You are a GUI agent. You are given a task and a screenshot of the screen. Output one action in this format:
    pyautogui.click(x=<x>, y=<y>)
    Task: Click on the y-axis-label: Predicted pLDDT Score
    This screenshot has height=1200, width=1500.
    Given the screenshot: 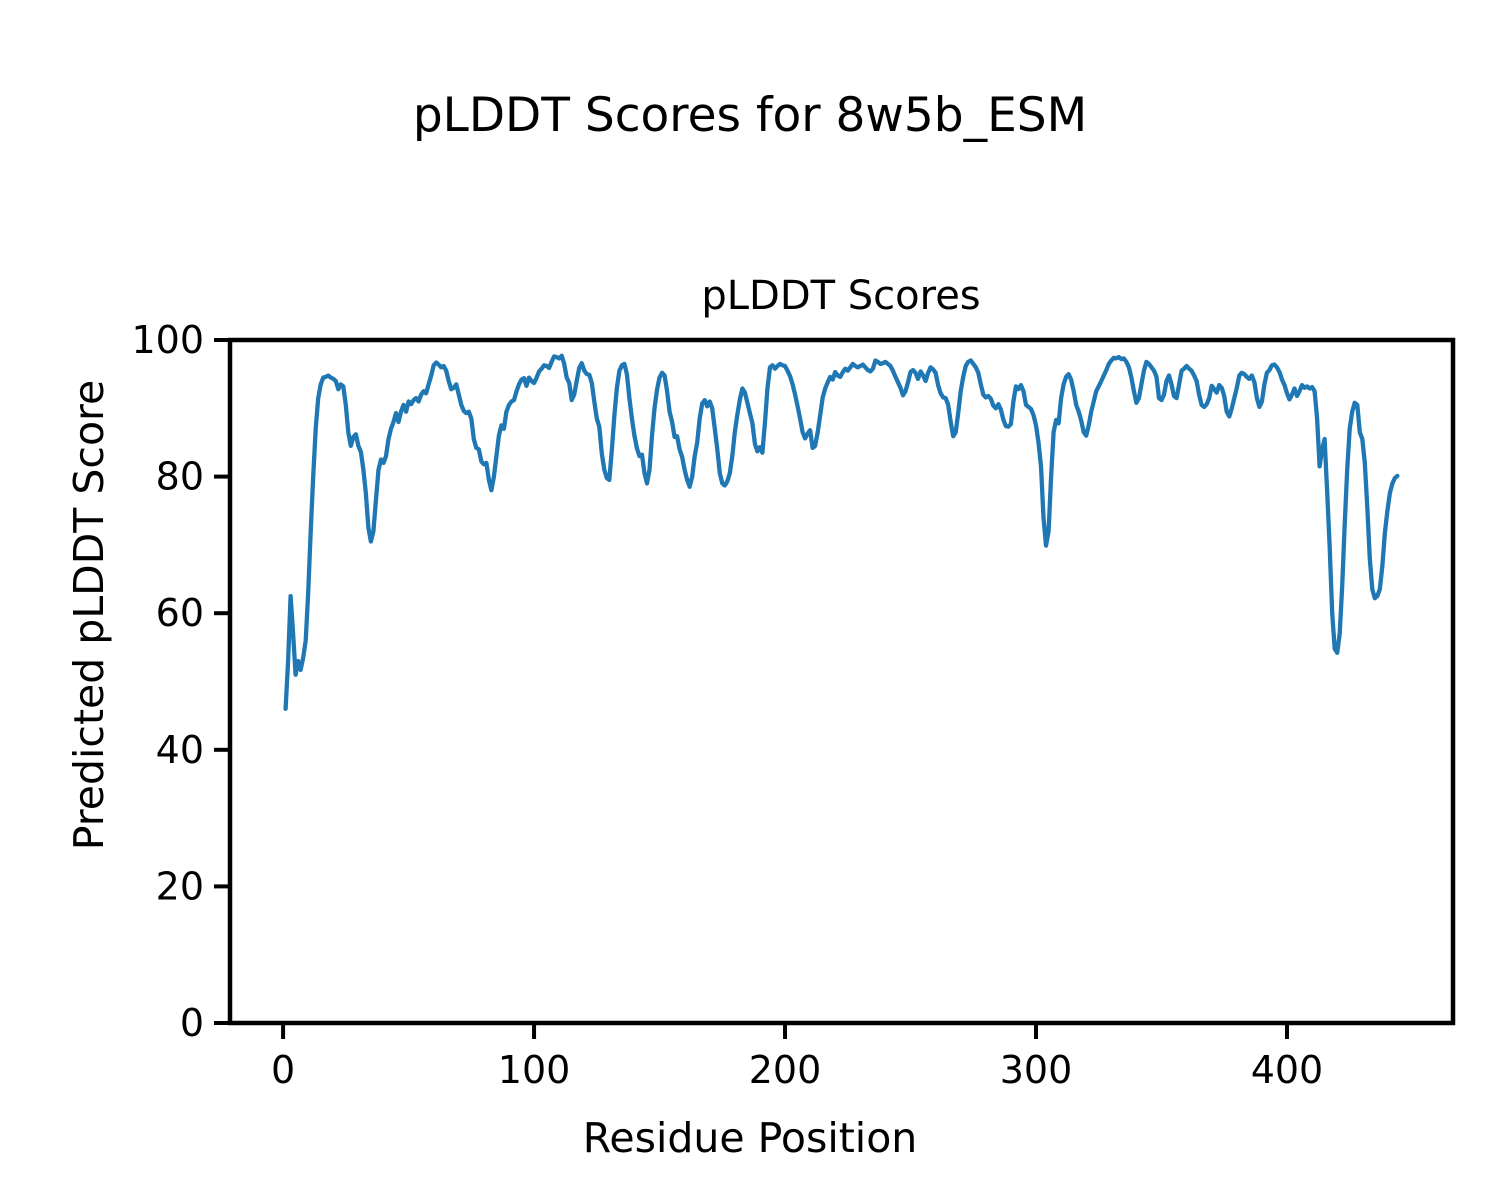 What is the action you would take?
    pyautogui.click(x=89, y=615)
    